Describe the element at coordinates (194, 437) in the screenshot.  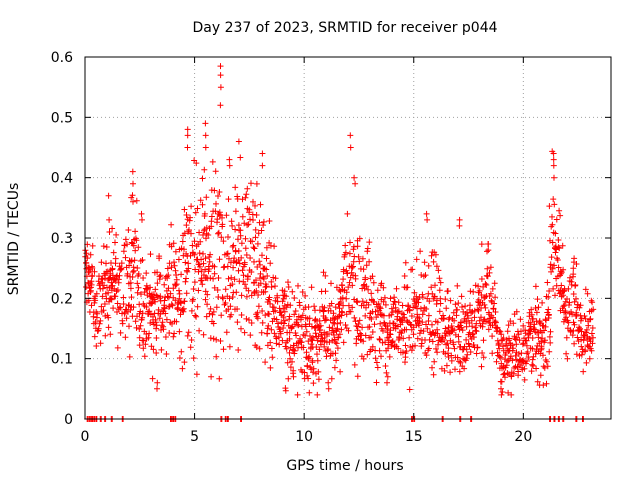
I see `x-tick-label: 5` at that location.